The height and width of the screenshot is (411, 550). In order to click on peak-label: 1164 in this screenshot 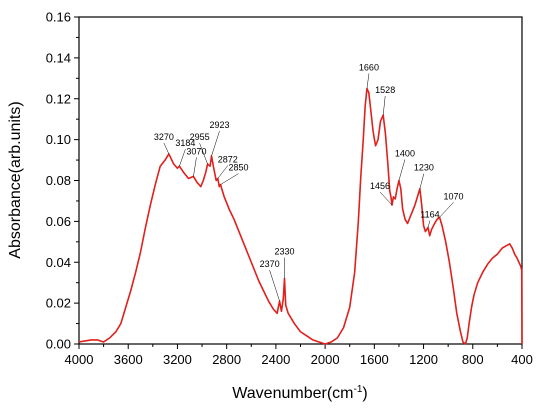, I will do `click(429, 215)`.